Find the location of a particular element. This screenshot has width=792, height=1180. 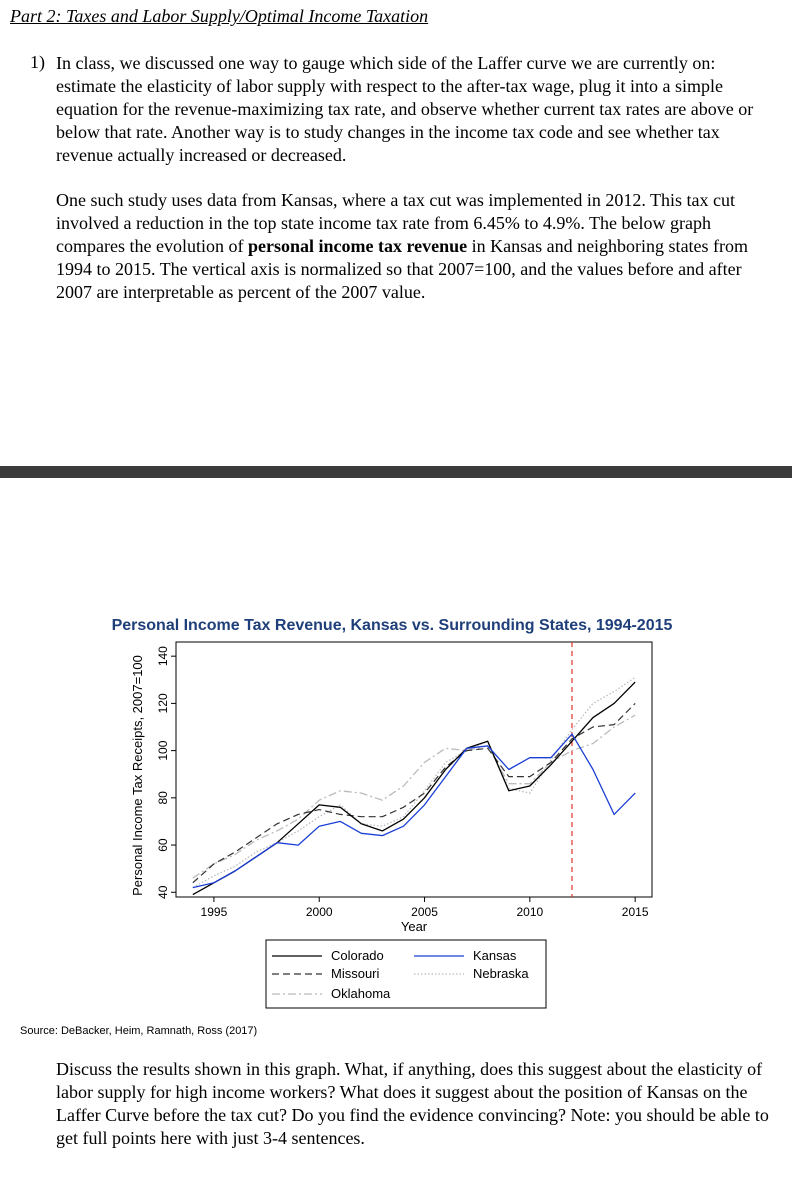

series-line-nebraska is located at coordinates (414, 782).